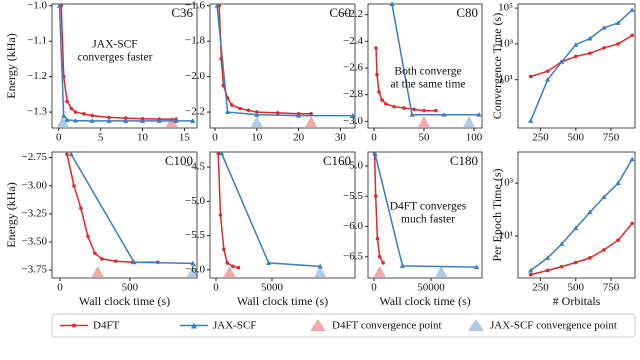 This screenshot has width=640, height=360. What do you see at coordinates (353, 68) in the screenshot?
I see `y-tick-label: −2.6` at bounding box center [353, 68].